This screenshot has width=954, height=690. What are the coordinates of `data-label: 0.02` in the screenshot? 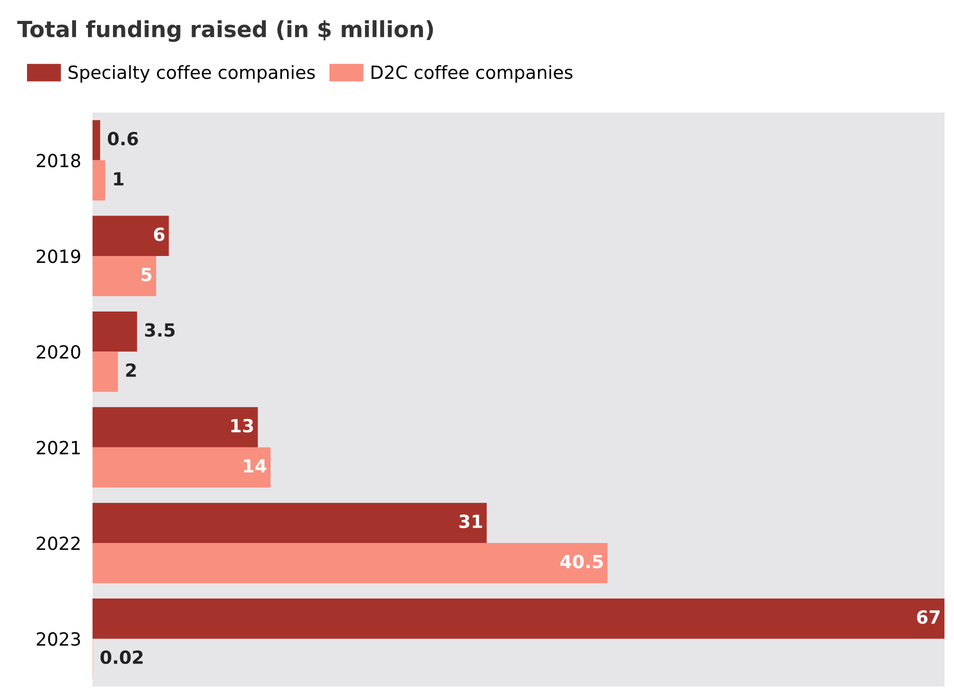 It's located at (121, 657).